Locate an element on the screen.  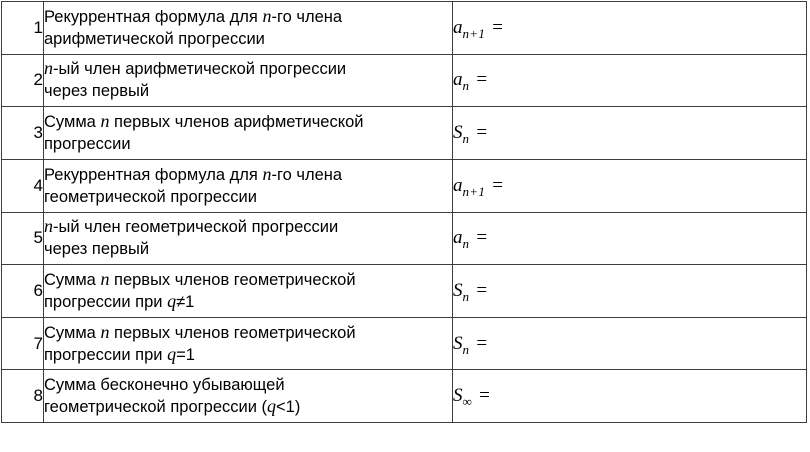
text-segment: геометрической прогрессии ( is located at coordinates (156, 407).